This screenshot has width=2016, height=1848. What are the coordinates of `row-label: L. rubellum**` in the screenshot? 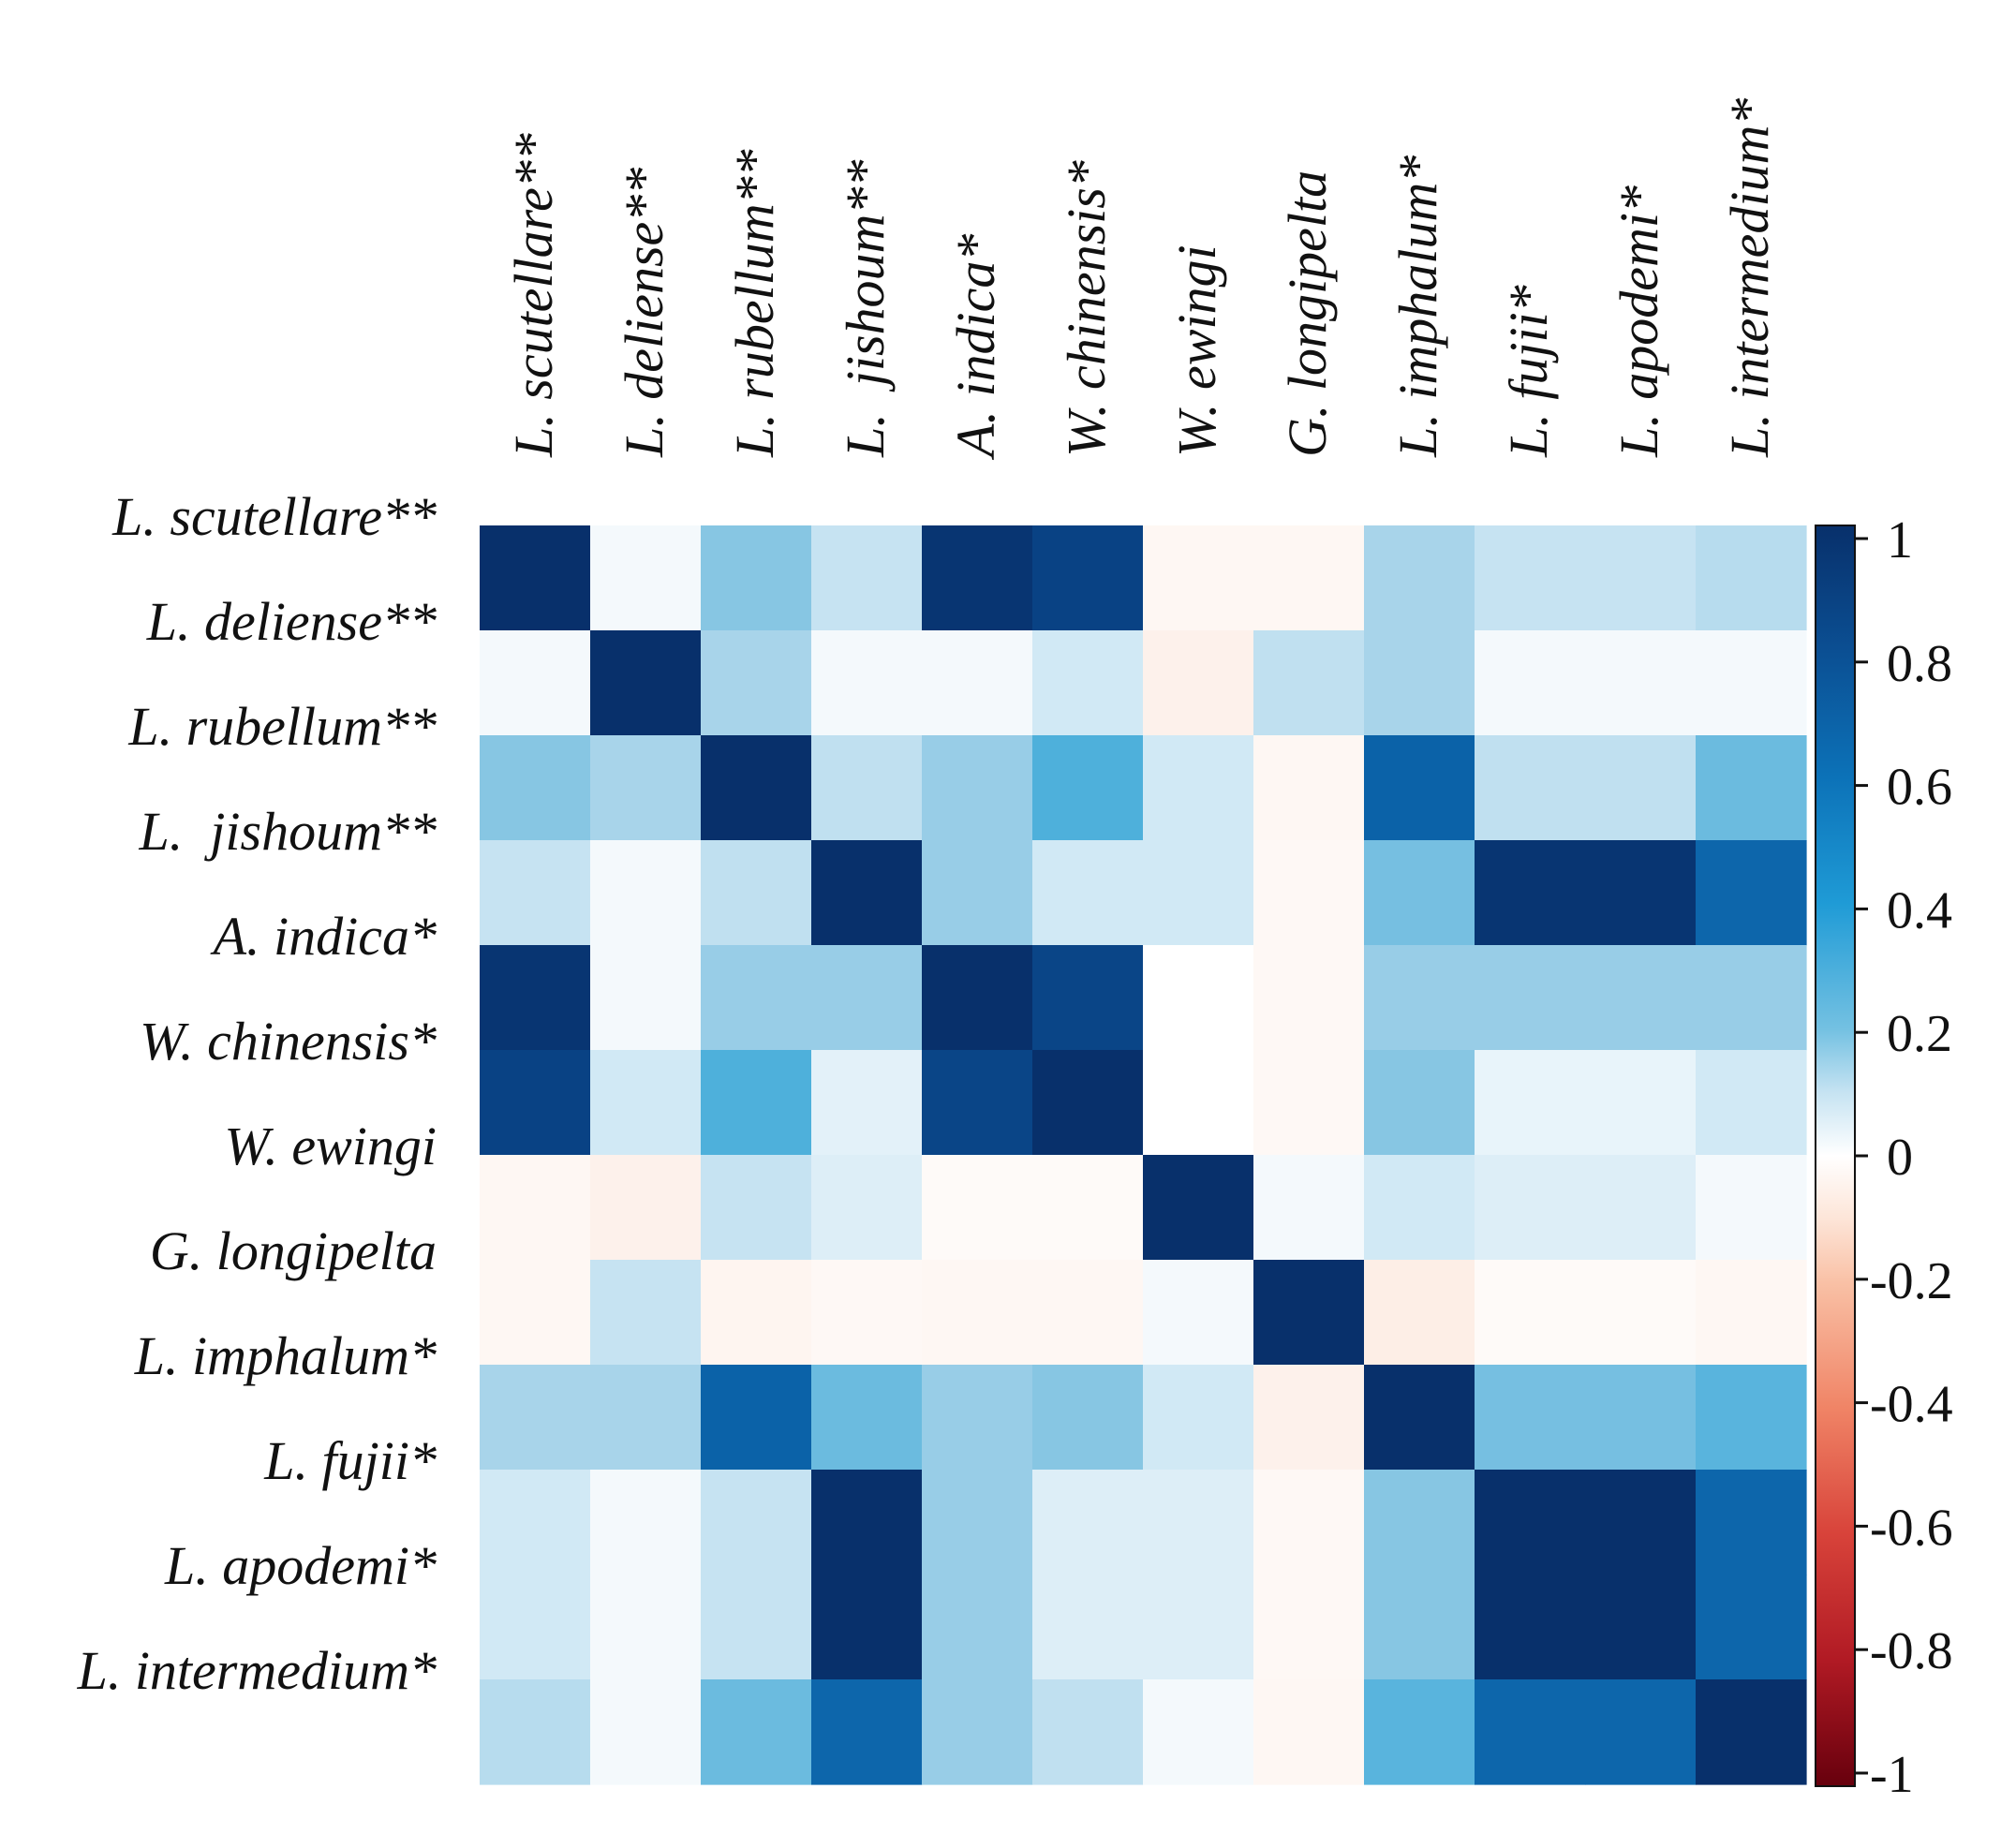 It's located at (282, 726).